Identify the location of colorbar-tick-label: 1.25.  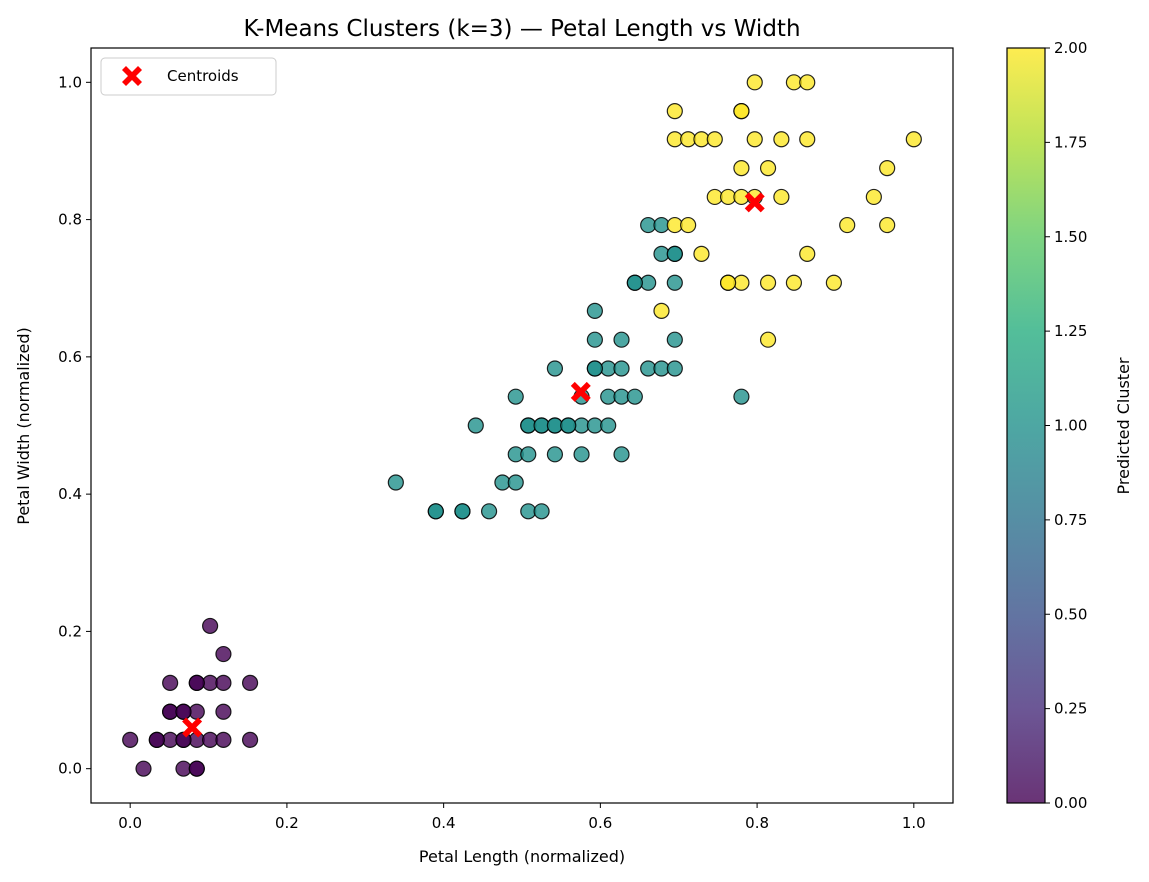
(1070, 331).